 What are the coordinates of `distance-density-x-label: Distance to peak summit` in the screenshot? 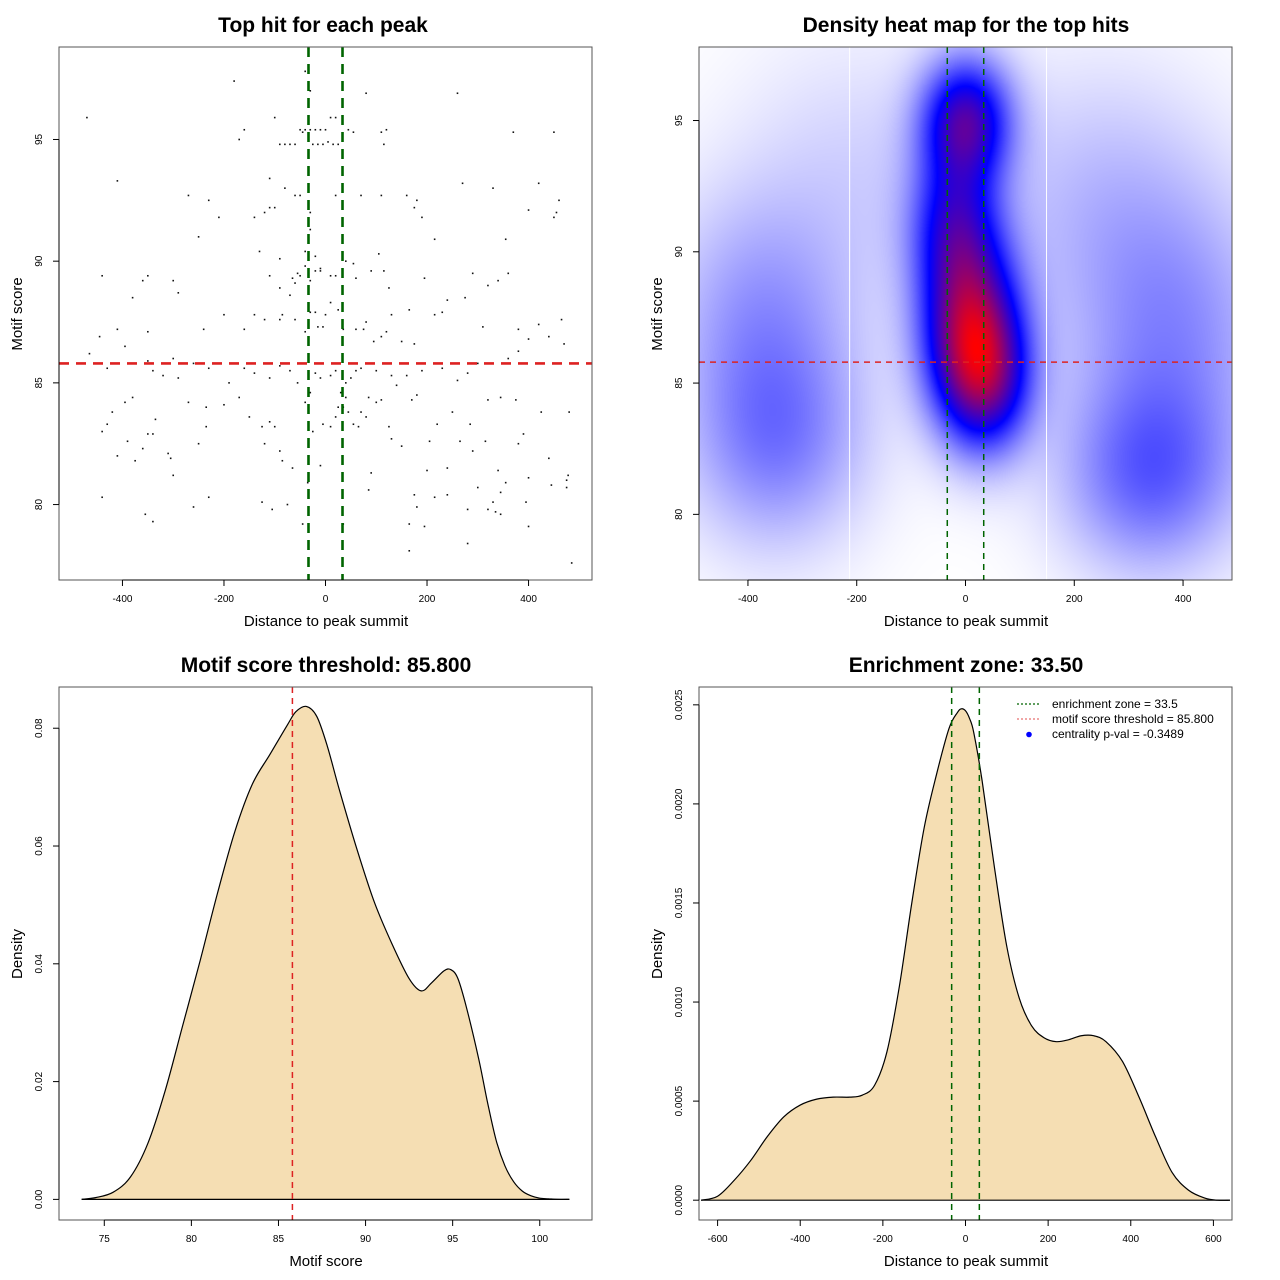 It's located at (966, 1261).